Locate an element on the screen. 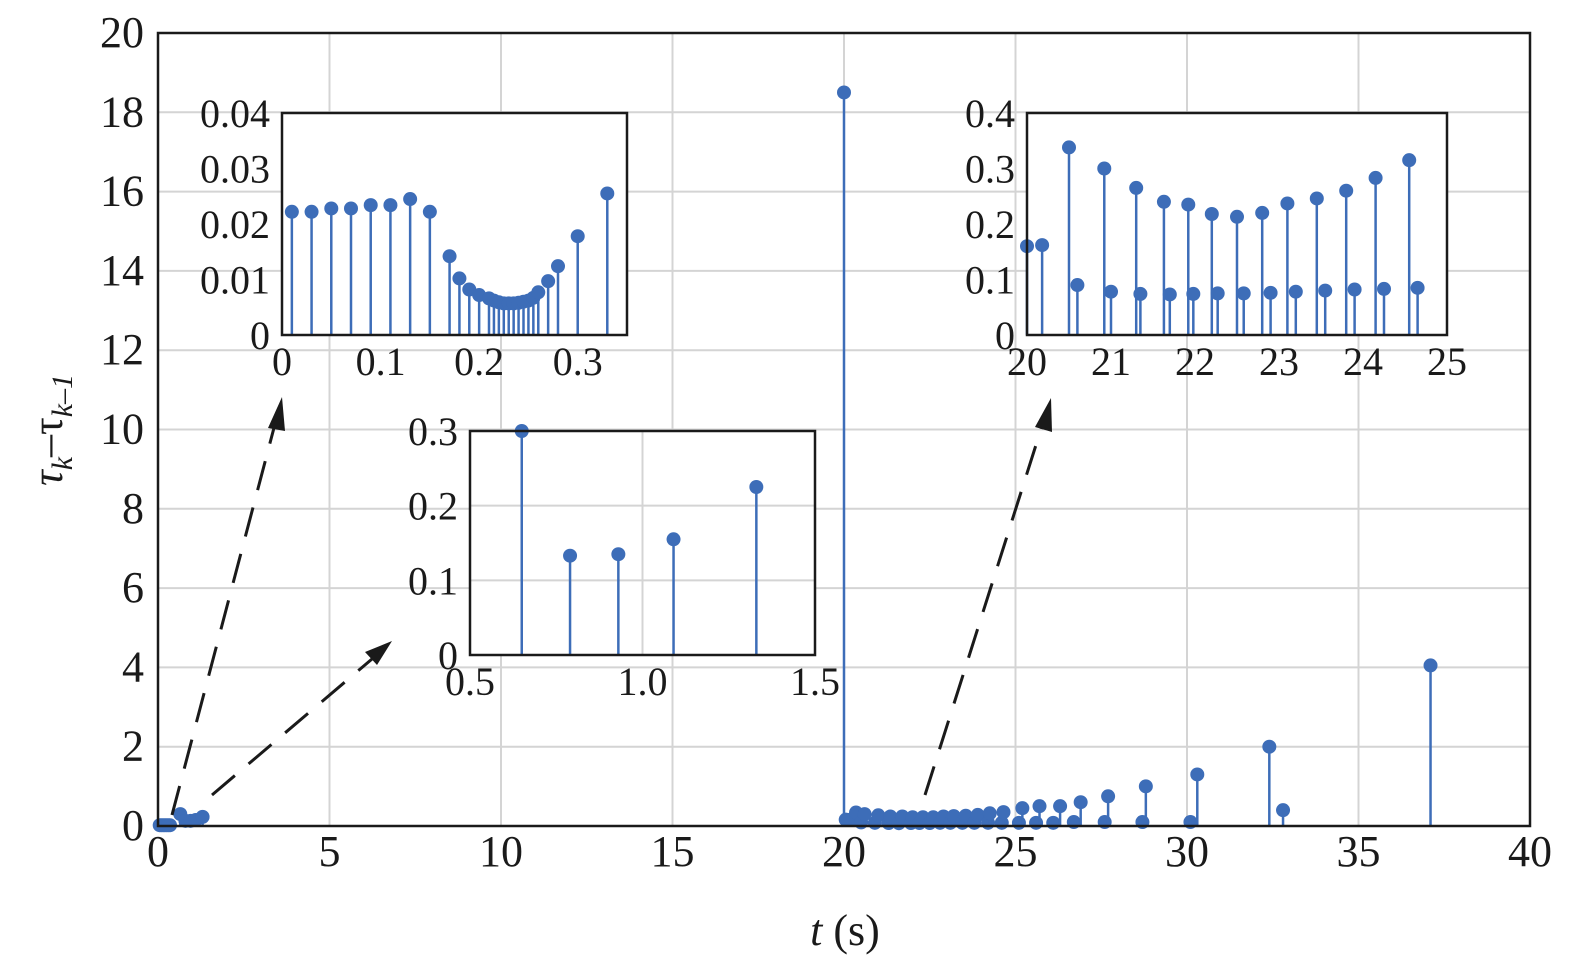 Image resolution: width=1575 pixels, height=968 pixels. inset-a-y-tick-label: 0.04 is located at coordinates (235, 113).